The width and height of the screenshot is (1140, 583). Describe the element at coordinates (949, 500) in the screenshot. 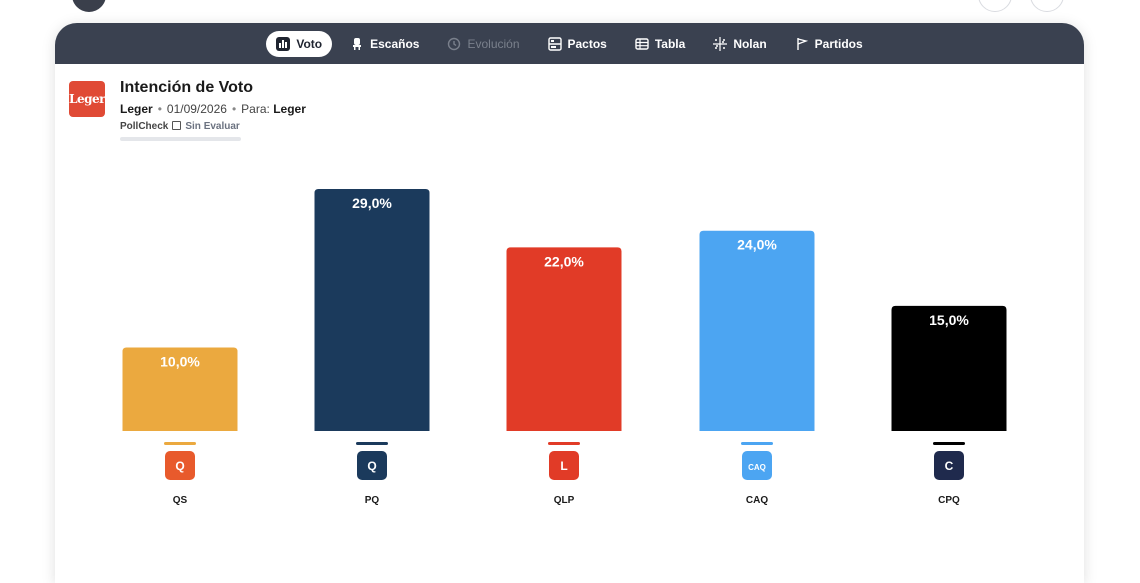

I see `category-label: CPQ` at that location.